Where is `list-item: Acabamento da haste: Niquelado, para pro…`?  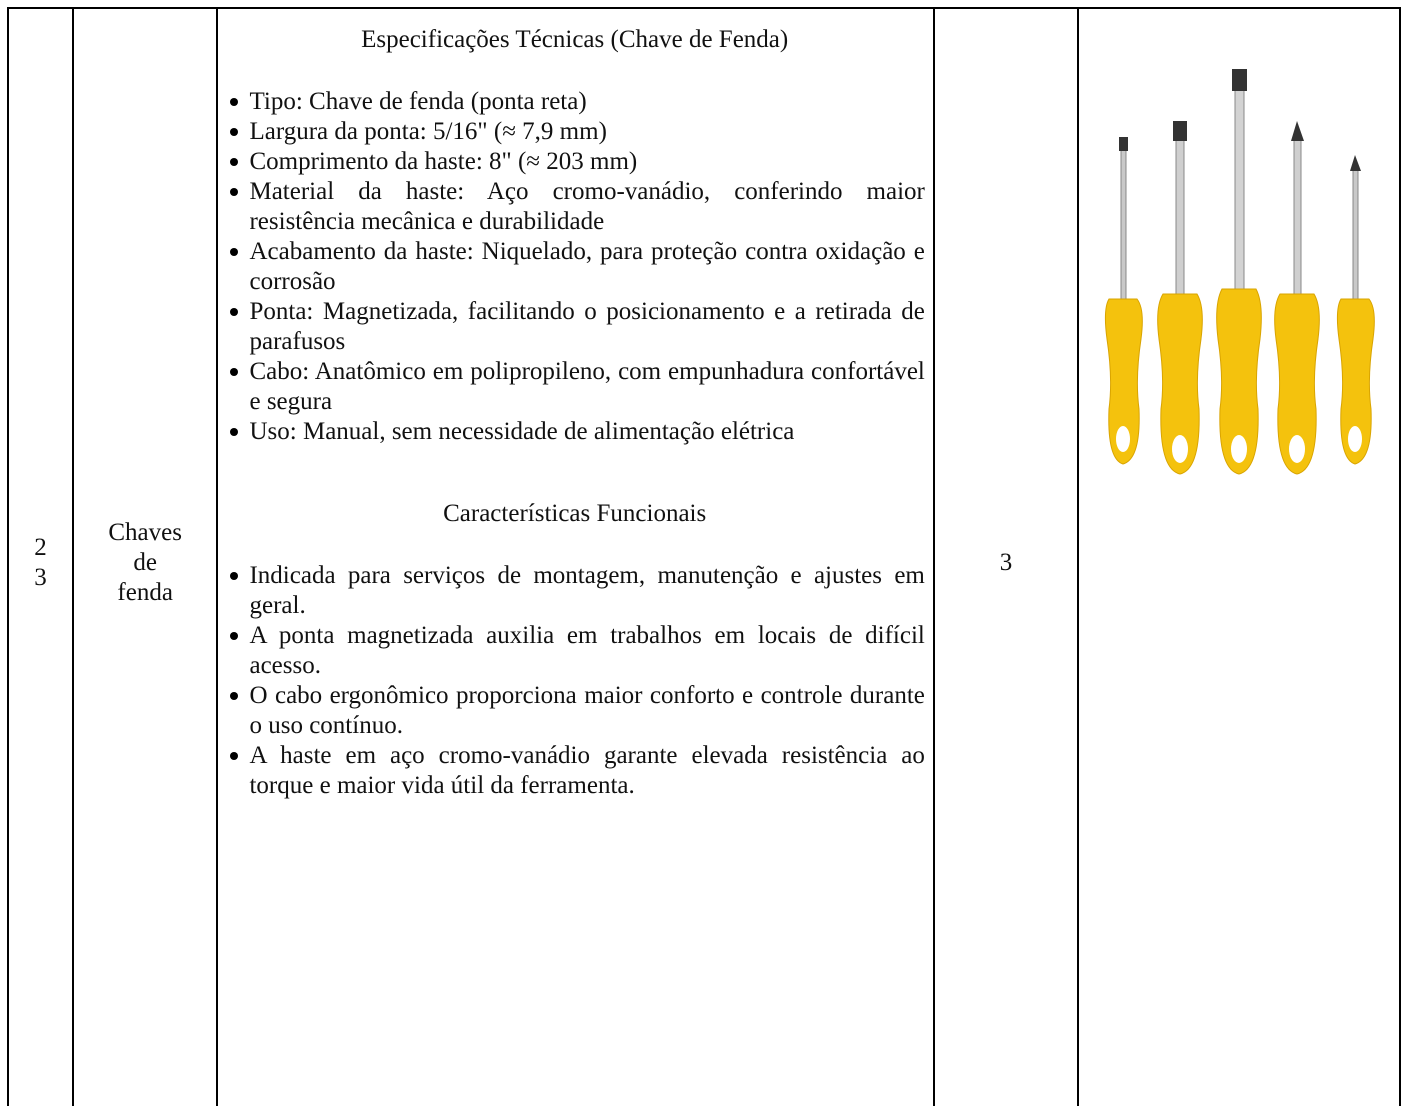 list-item: Acabamento da haste: Niquelado, para pro… is located at coordinates (577, 266).